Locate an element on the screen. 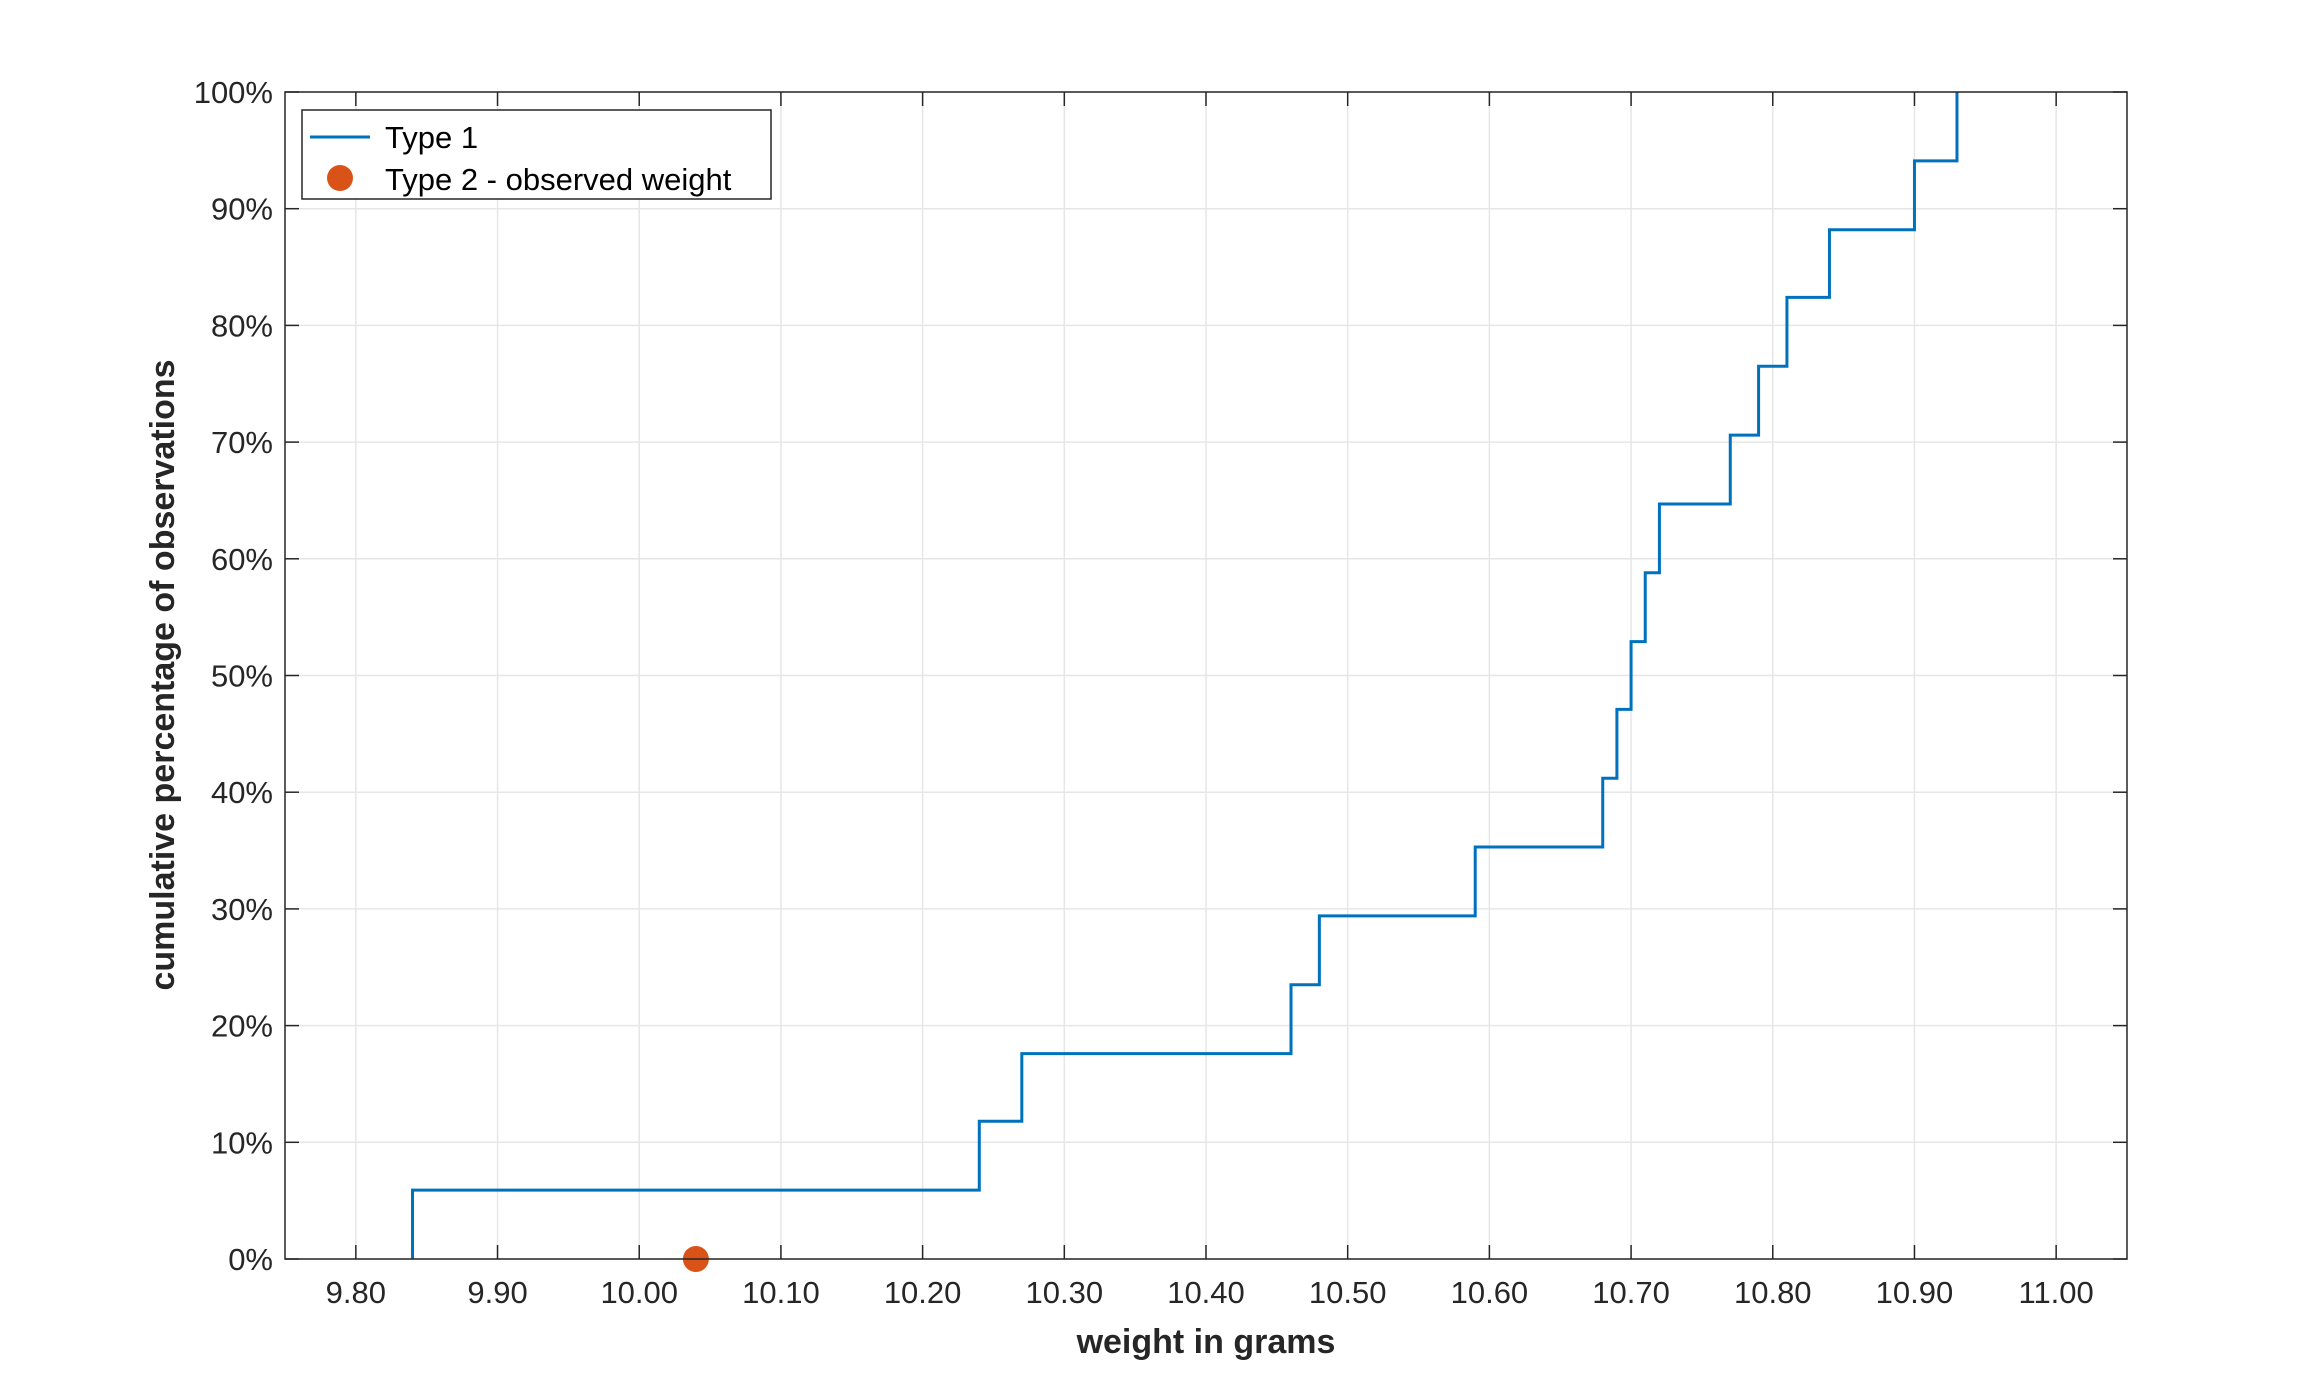 This screenshot has width=2299, height=1382. x-tick-label: 11.00 is located at coordinates (2056, 1292).